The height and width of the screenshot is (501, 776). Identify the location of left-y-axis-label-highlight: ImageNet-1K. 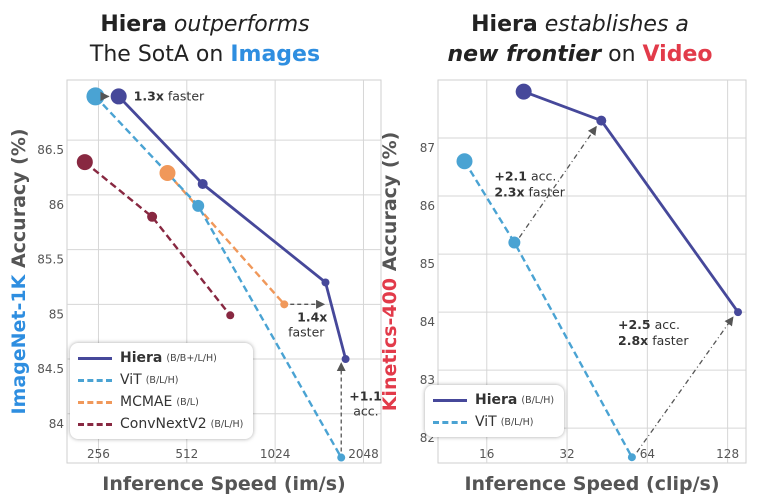
(19, 343).